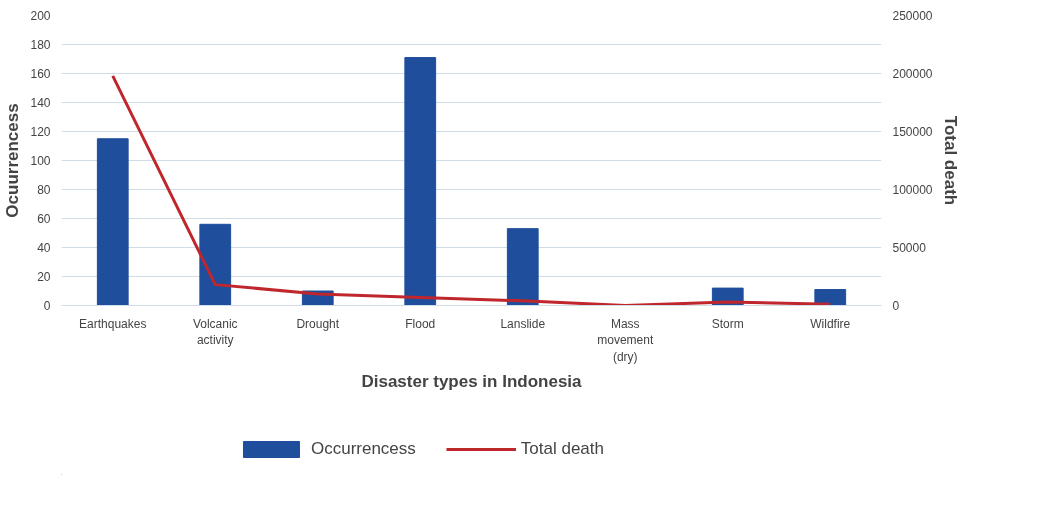  What do you see at coordinates (215, 332) in the screenshot?
I see `x-tick-label: Volcanic activity` at bounding box center [215, 332].